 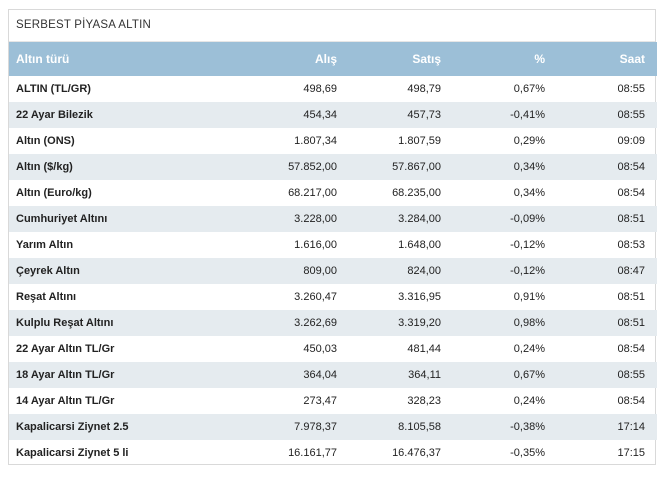 I want to click on table-row: Altın ($/kg) 57.852,00 57.867,00 0,34% 08:54, so click(x=333, y=167).